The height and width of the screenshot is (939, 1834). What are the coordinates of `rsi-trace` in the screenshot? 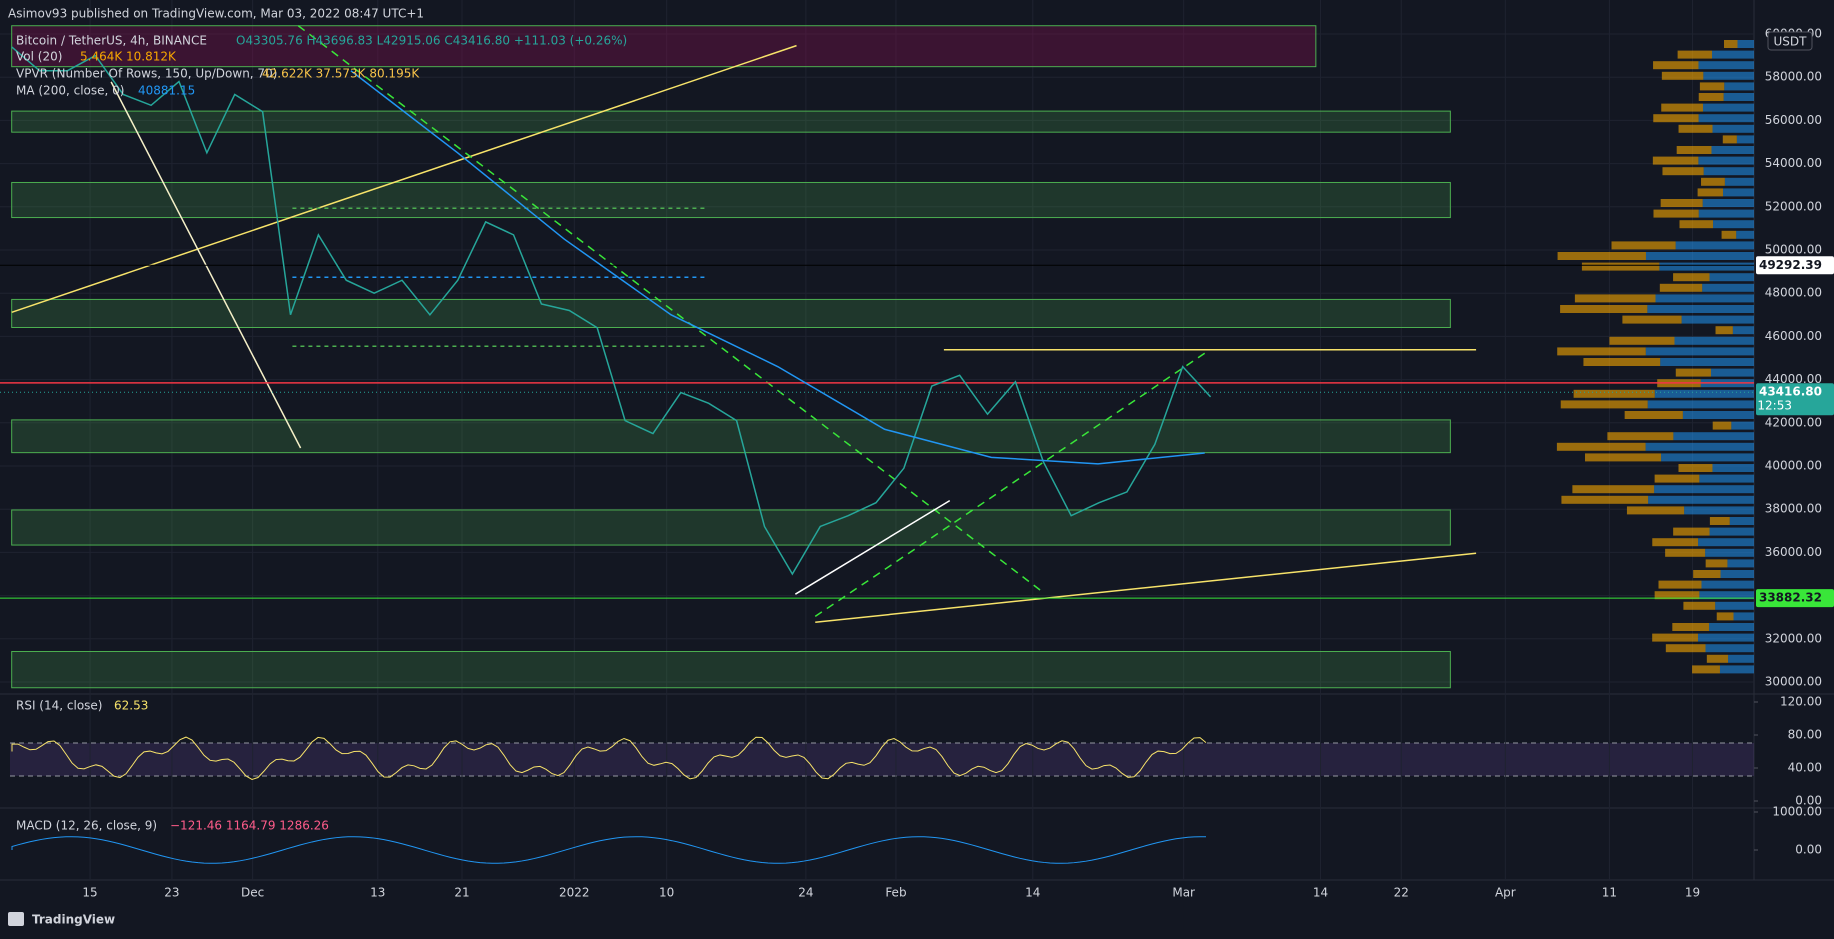 It's located at (609, 758).